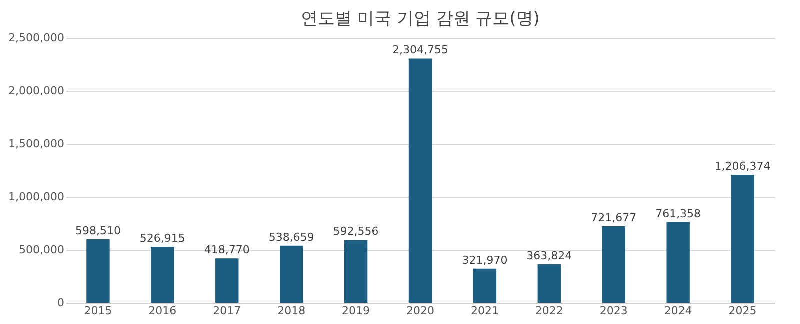 Image resolution: width=800 pixels, height=324 pixels. I want to click on data-label: 418,770, so click(227, 250).